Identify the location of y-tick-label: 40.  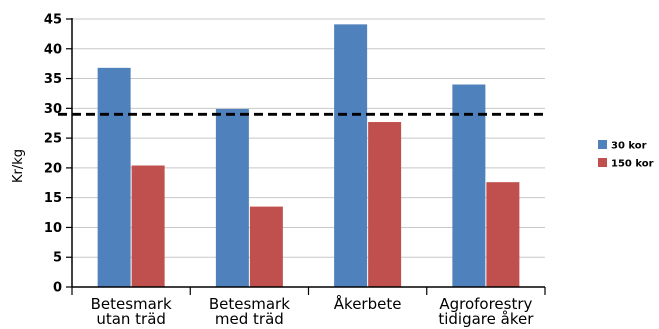
(53, 49).